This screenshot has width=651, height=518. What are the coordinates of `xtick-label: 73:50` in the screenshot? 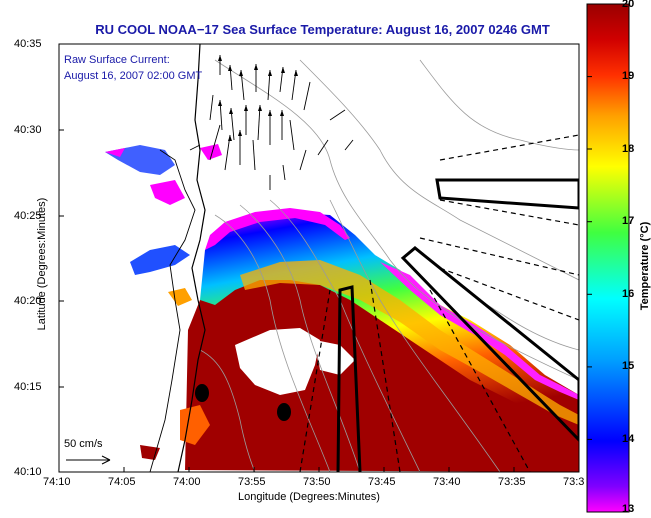 It's located at (317, 482).